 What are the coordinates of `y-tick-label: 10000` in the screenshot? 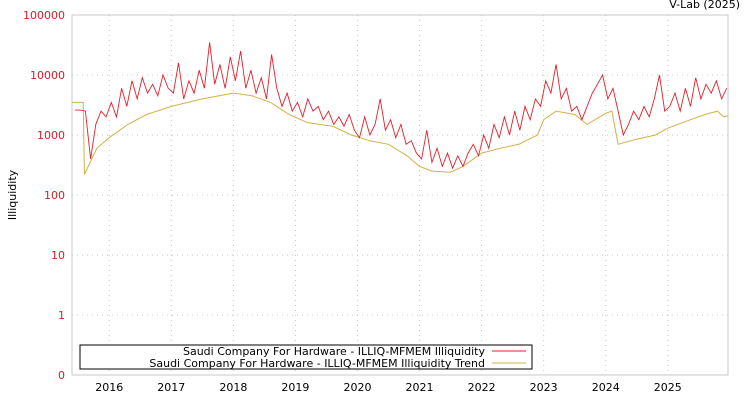 It's located at (47, 75).